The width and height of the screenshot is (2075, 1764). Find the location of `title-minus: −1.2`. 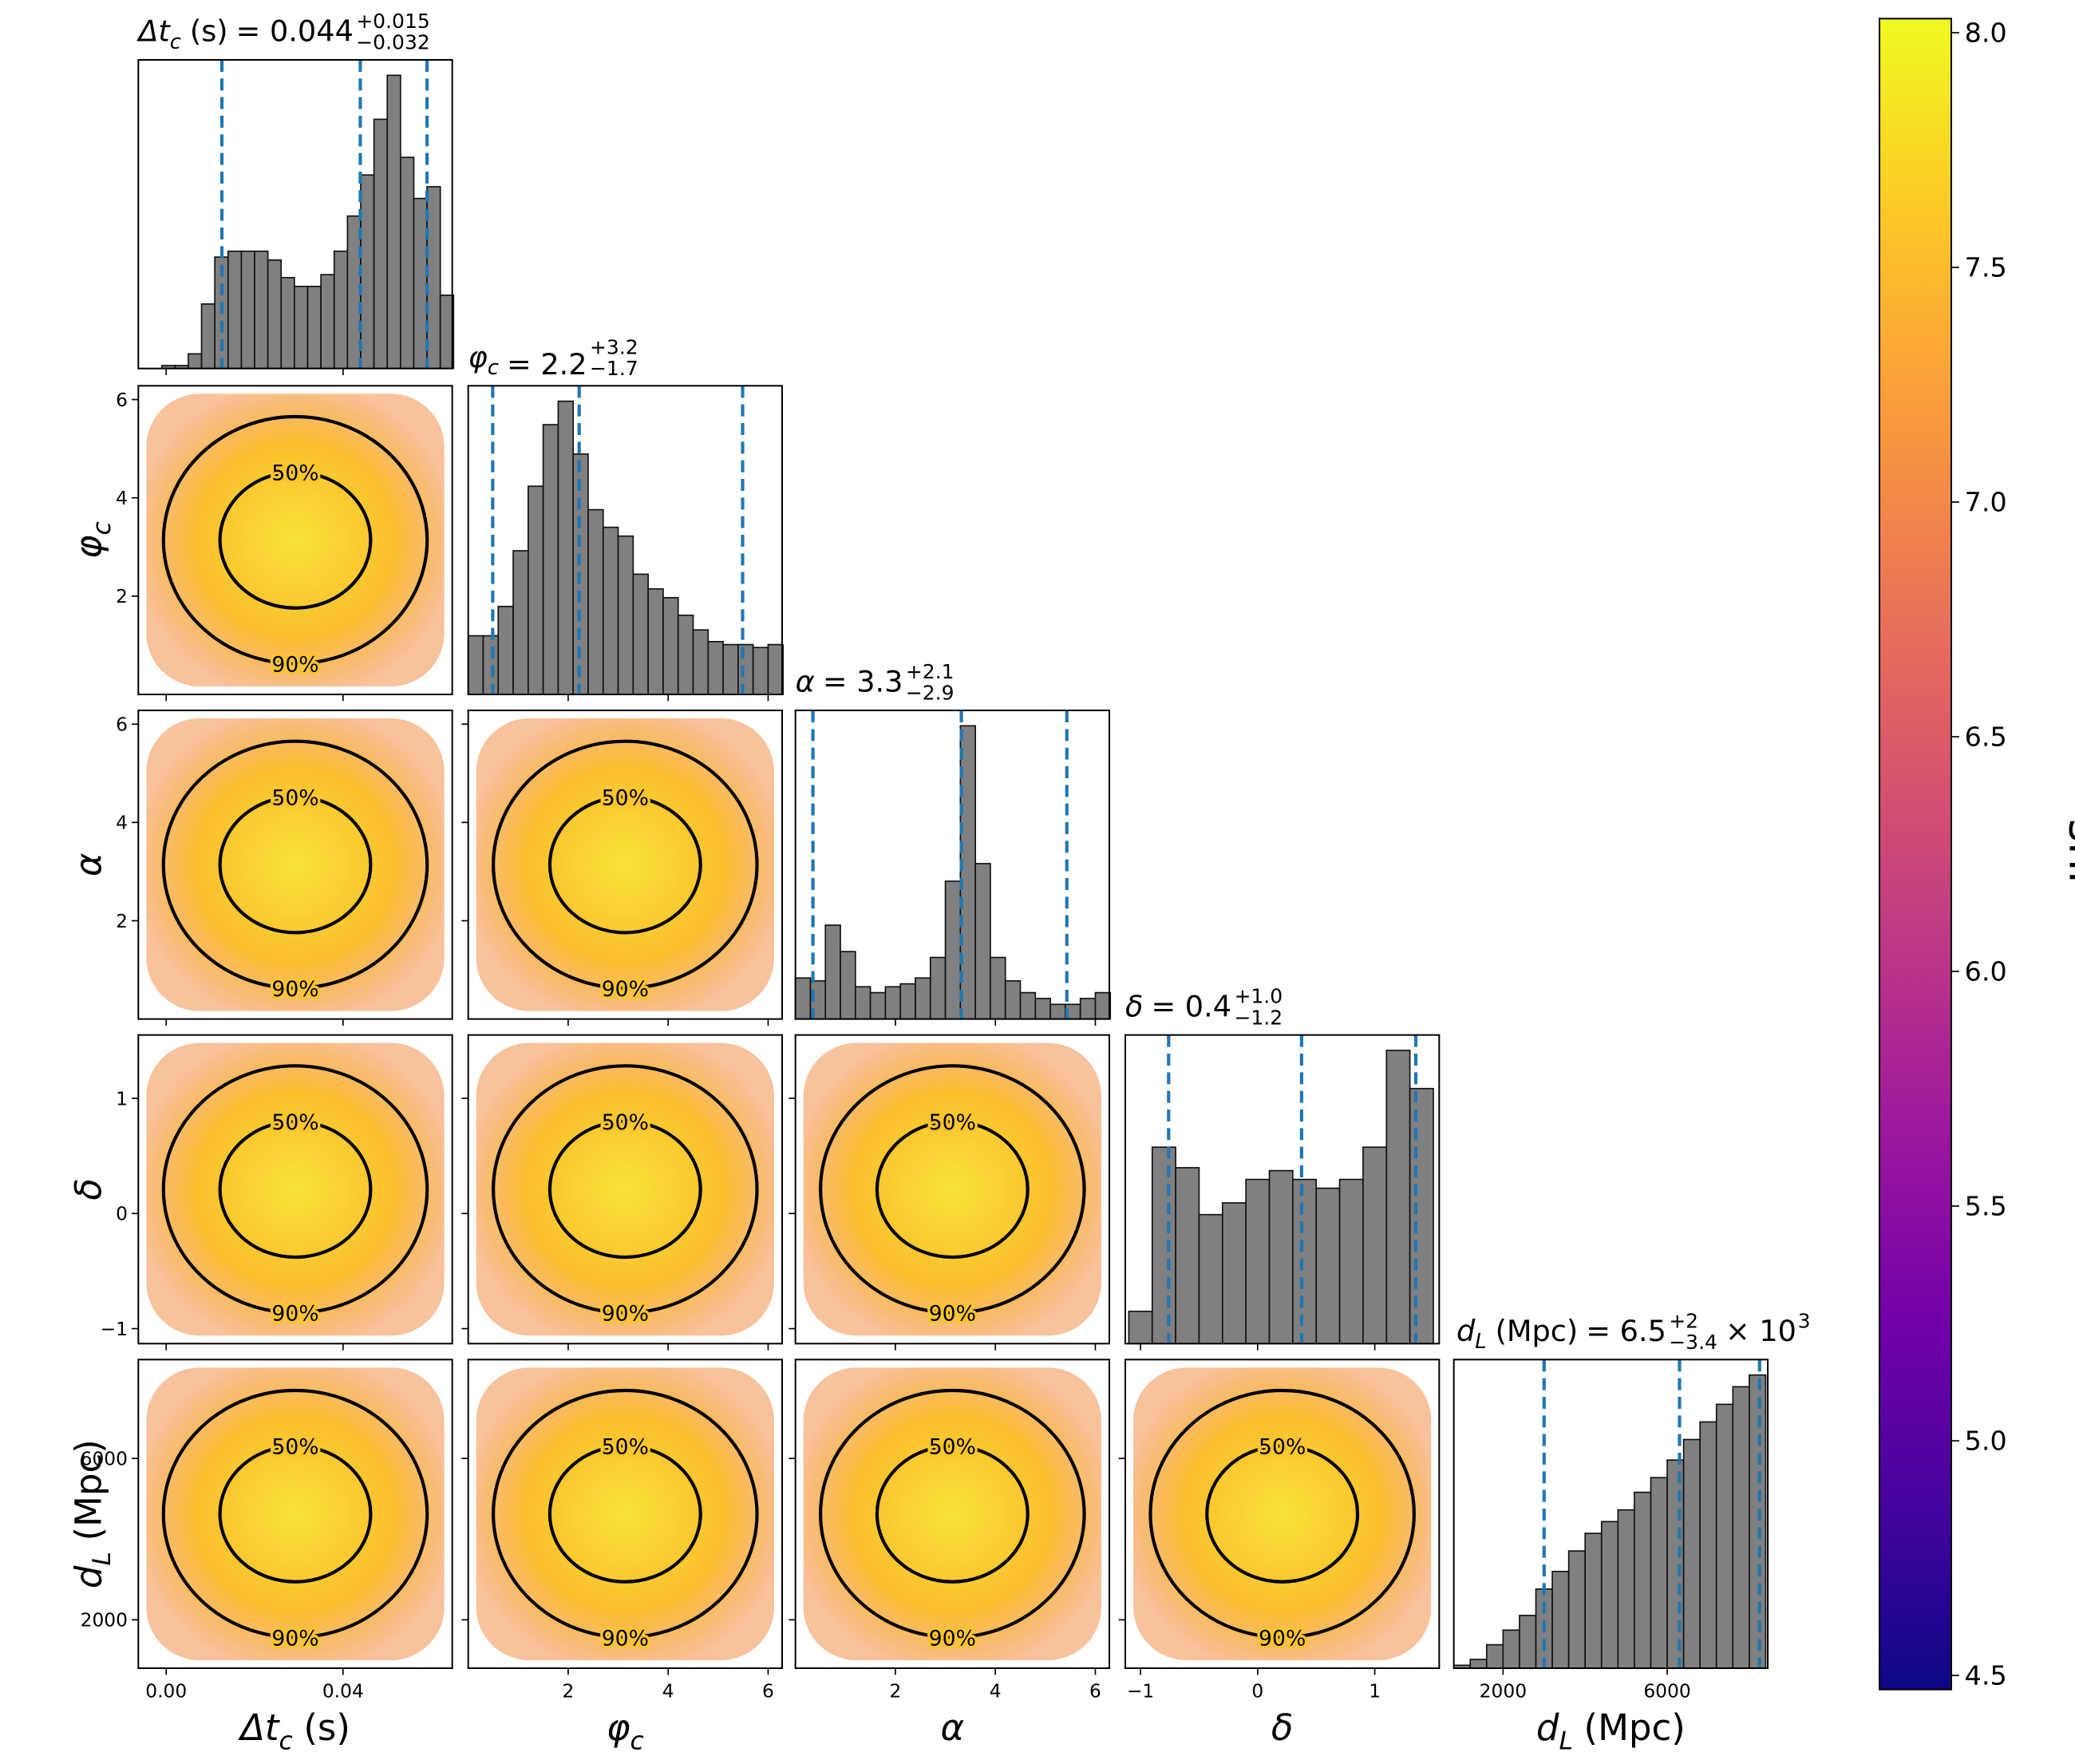

title-minus: −1.2 is located at coordinates (1258, 1018).